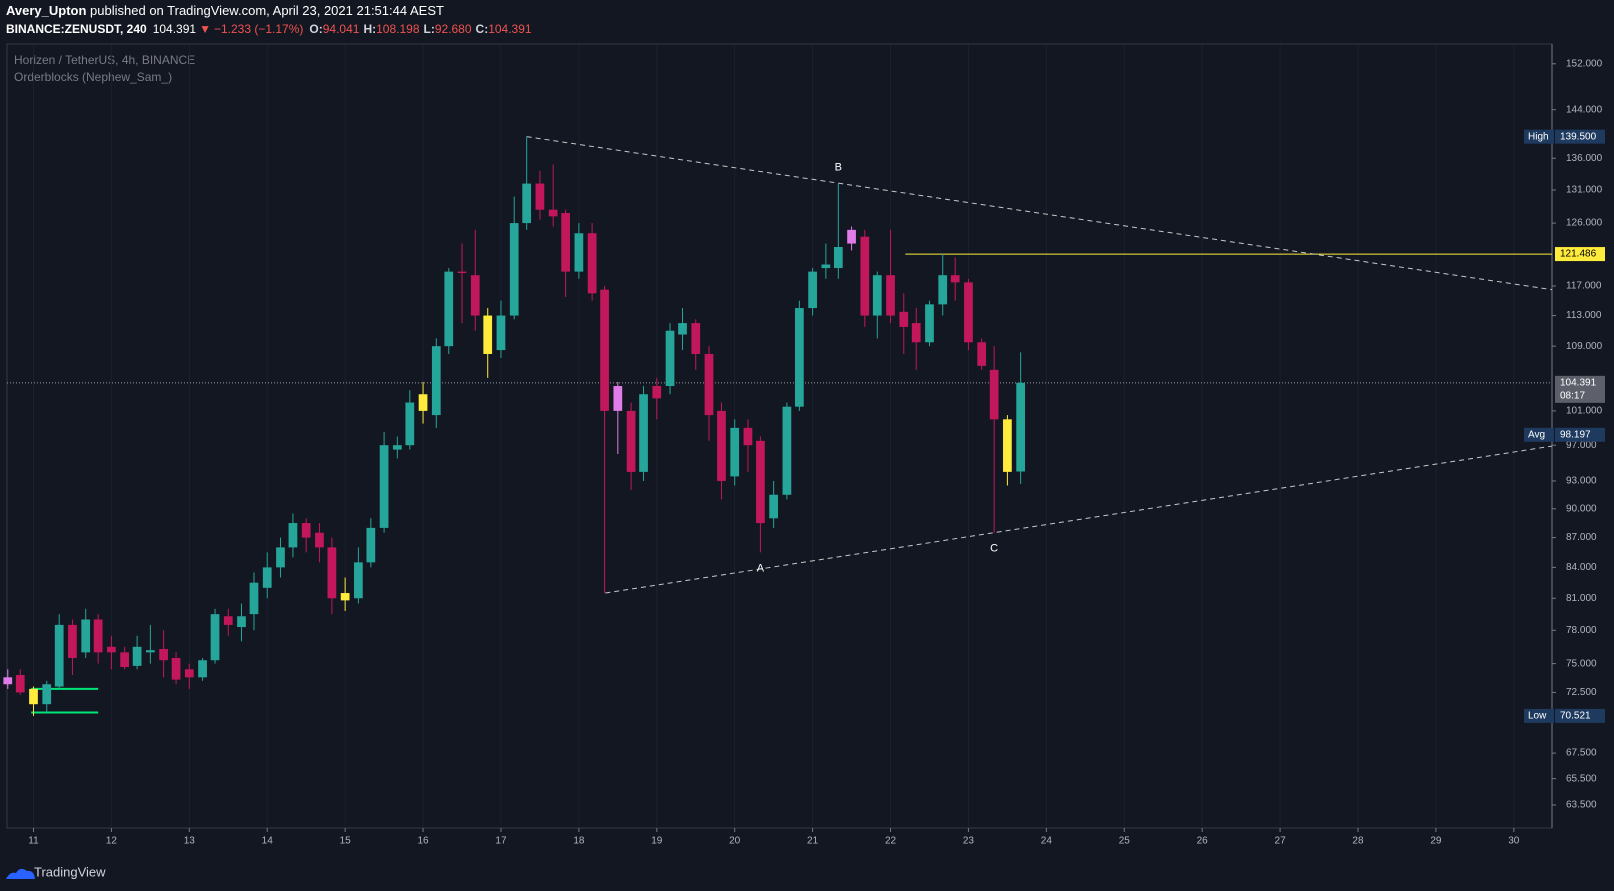  Describe the element at coordinates (1047, 841) in the screenshot. I see `x-tick-label: 24` at that location.